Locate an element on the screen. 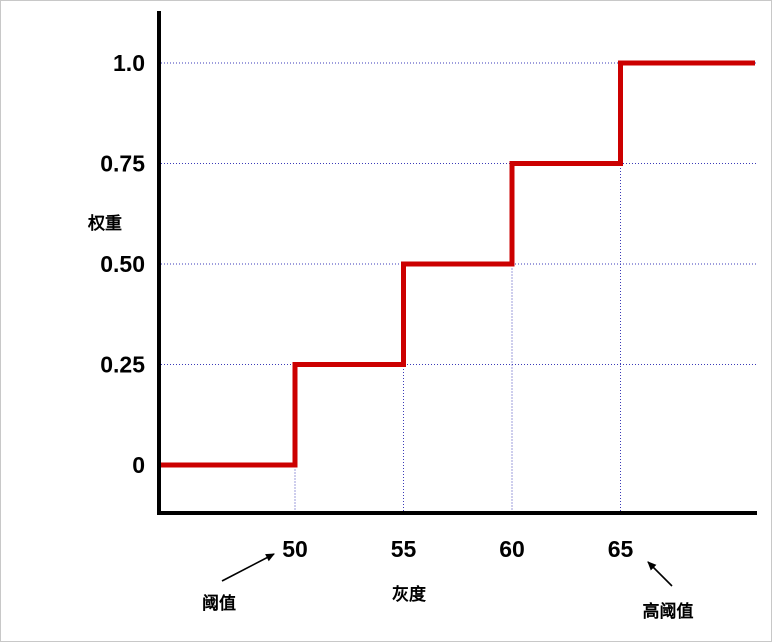  x-axis-label: 灰度 is located at coordinates (409, 594).